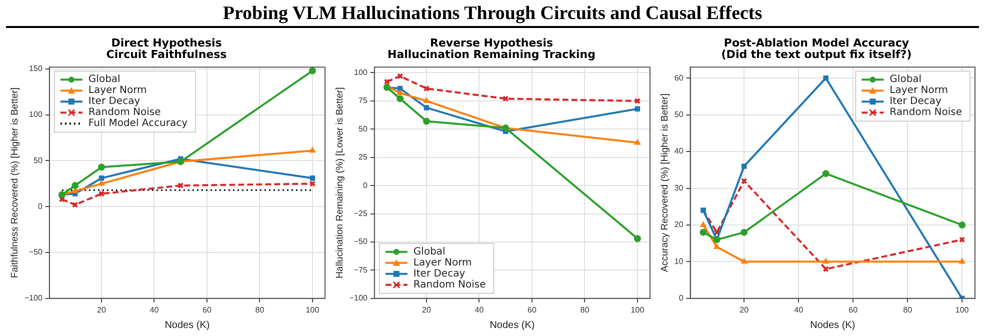 The height and width of the screenshot is (336, 985). What do you see at coordinates (816, 49) in the screenshot?
I see `chart-title: Post-Ablation Model Accuracy (Did the text output fix itself?)` at bounding box center [816, 49].